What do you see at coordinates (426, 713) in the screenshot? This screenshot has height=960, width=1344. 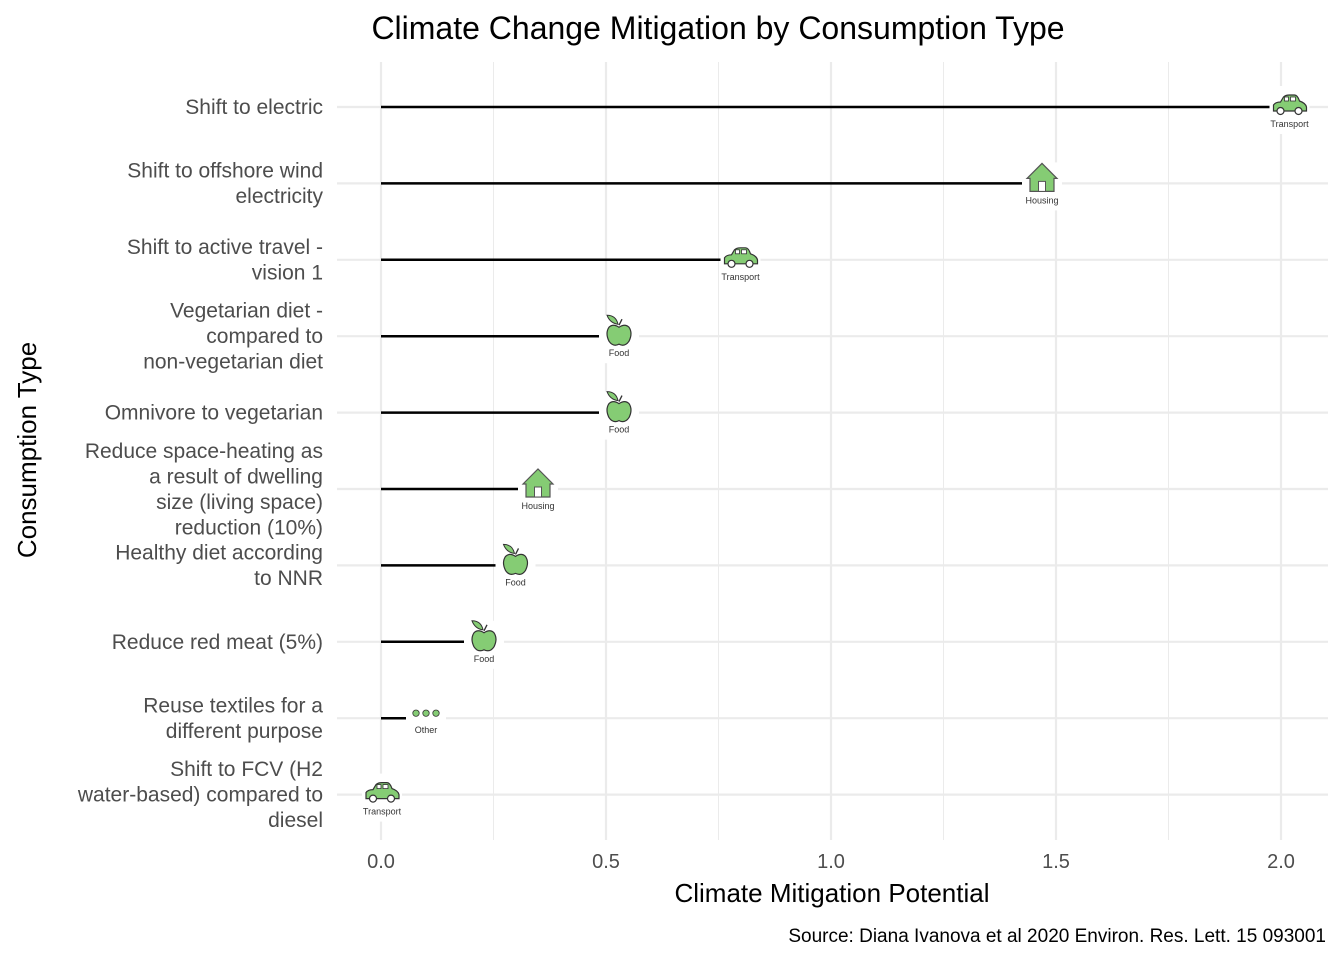 I see `dots-icon` at bounding box center [426, 713].